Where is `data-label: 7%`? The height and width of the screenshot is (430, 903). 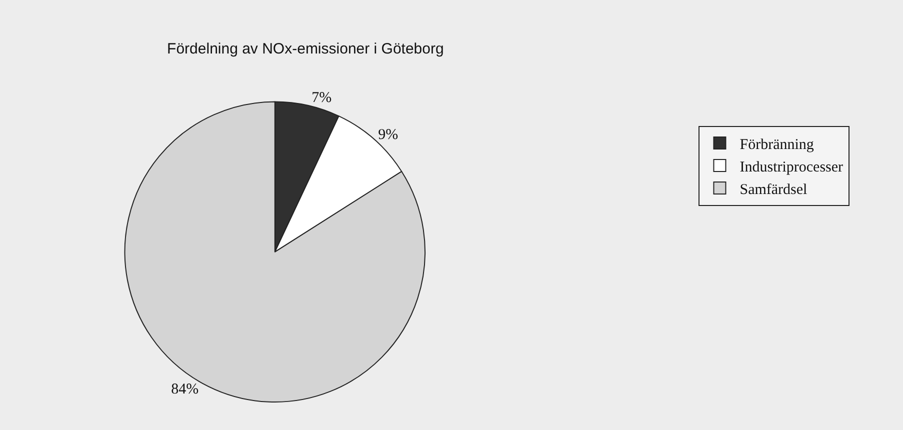 data-label: 7% is located at coordinates (322, 98).